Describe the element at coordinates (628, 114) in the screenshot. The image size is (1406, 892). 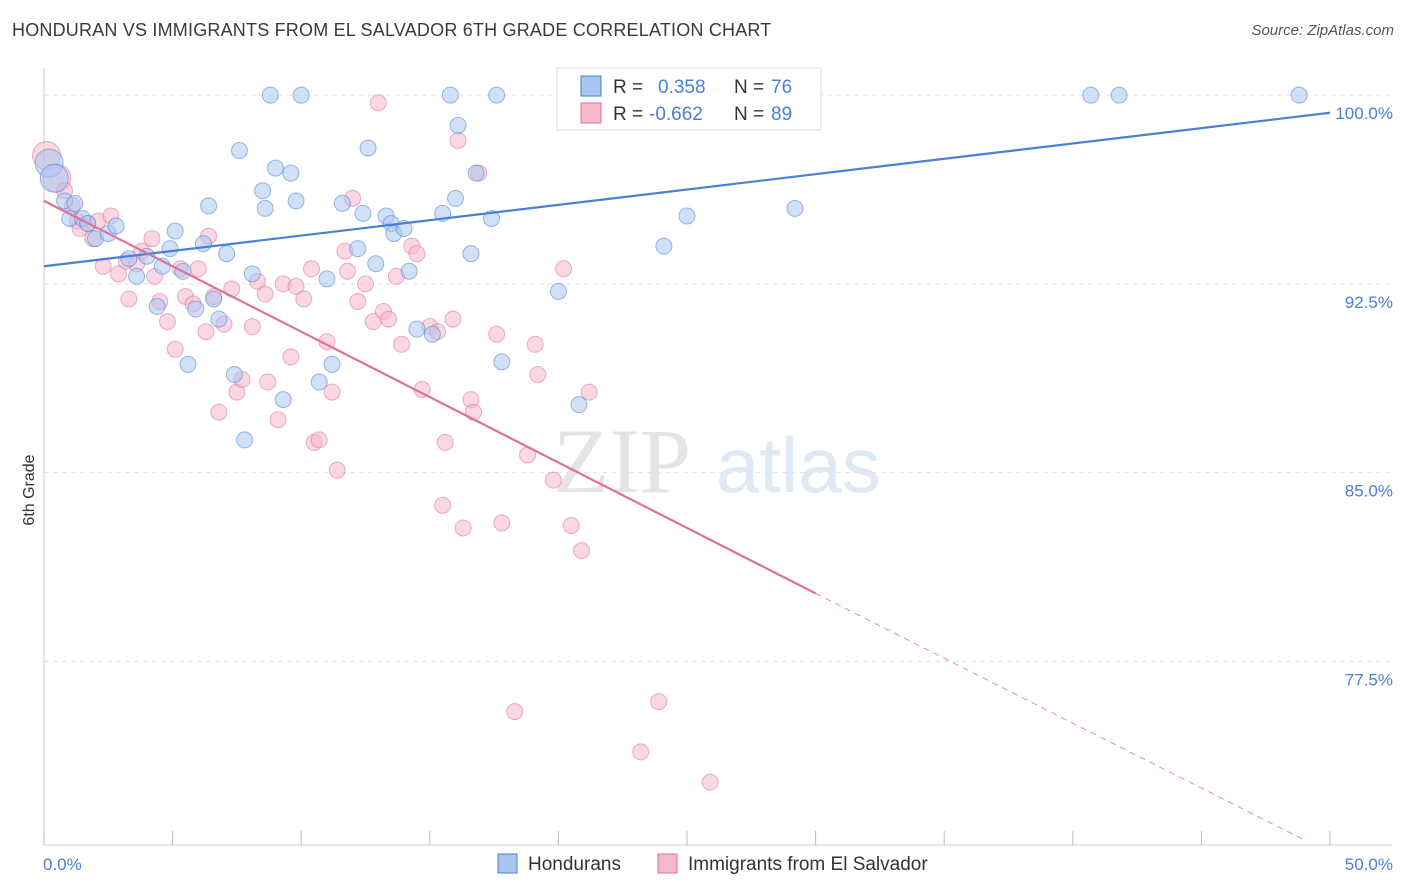
I see `legend-r-label-2: R =` at that location.